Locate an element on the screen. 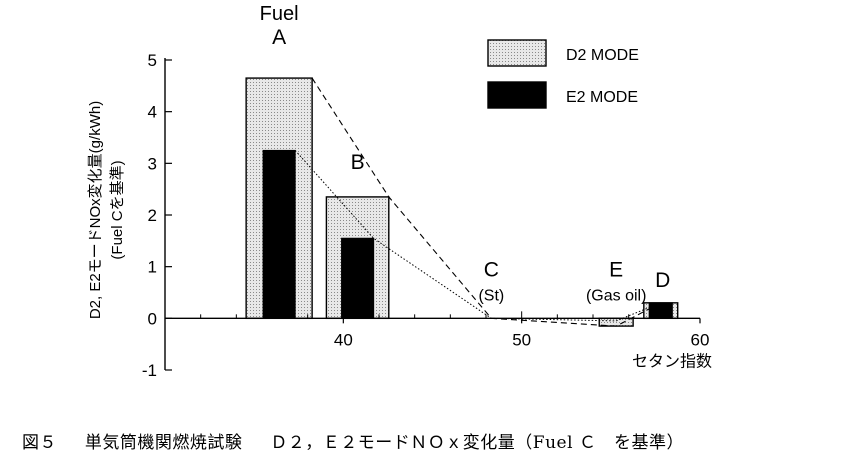 This screenshot has width=851, height=464. bar-e2-b is located at coordinates (358, 278).